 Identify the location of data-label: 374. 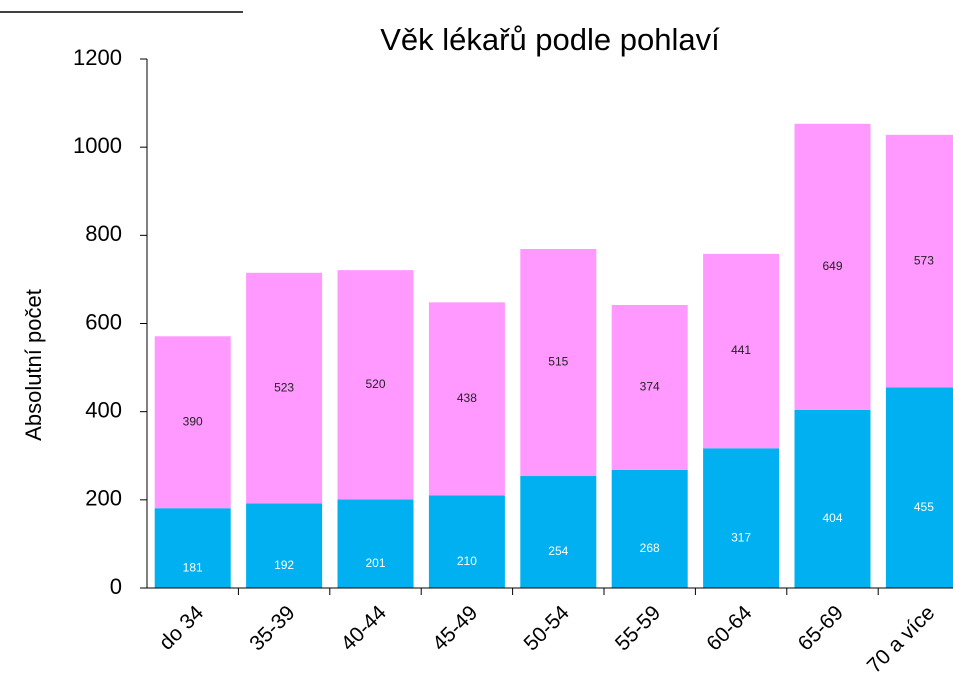
(650, 387).